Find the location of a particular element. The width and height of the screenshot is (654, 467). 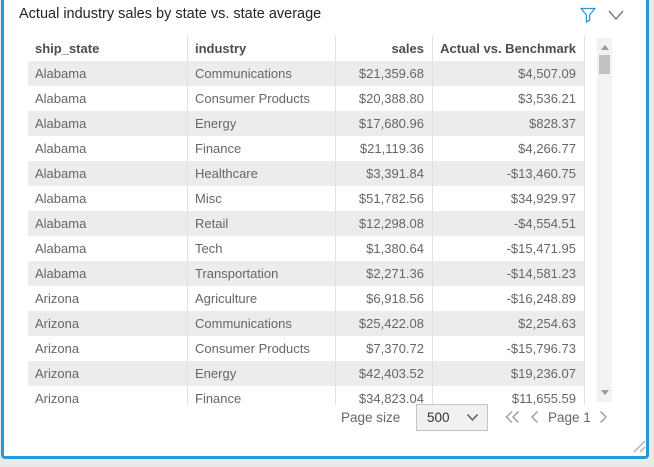

table-row: Alabama Communications $21,359.68 $4,507.09 is located at coordinates (306, 73).